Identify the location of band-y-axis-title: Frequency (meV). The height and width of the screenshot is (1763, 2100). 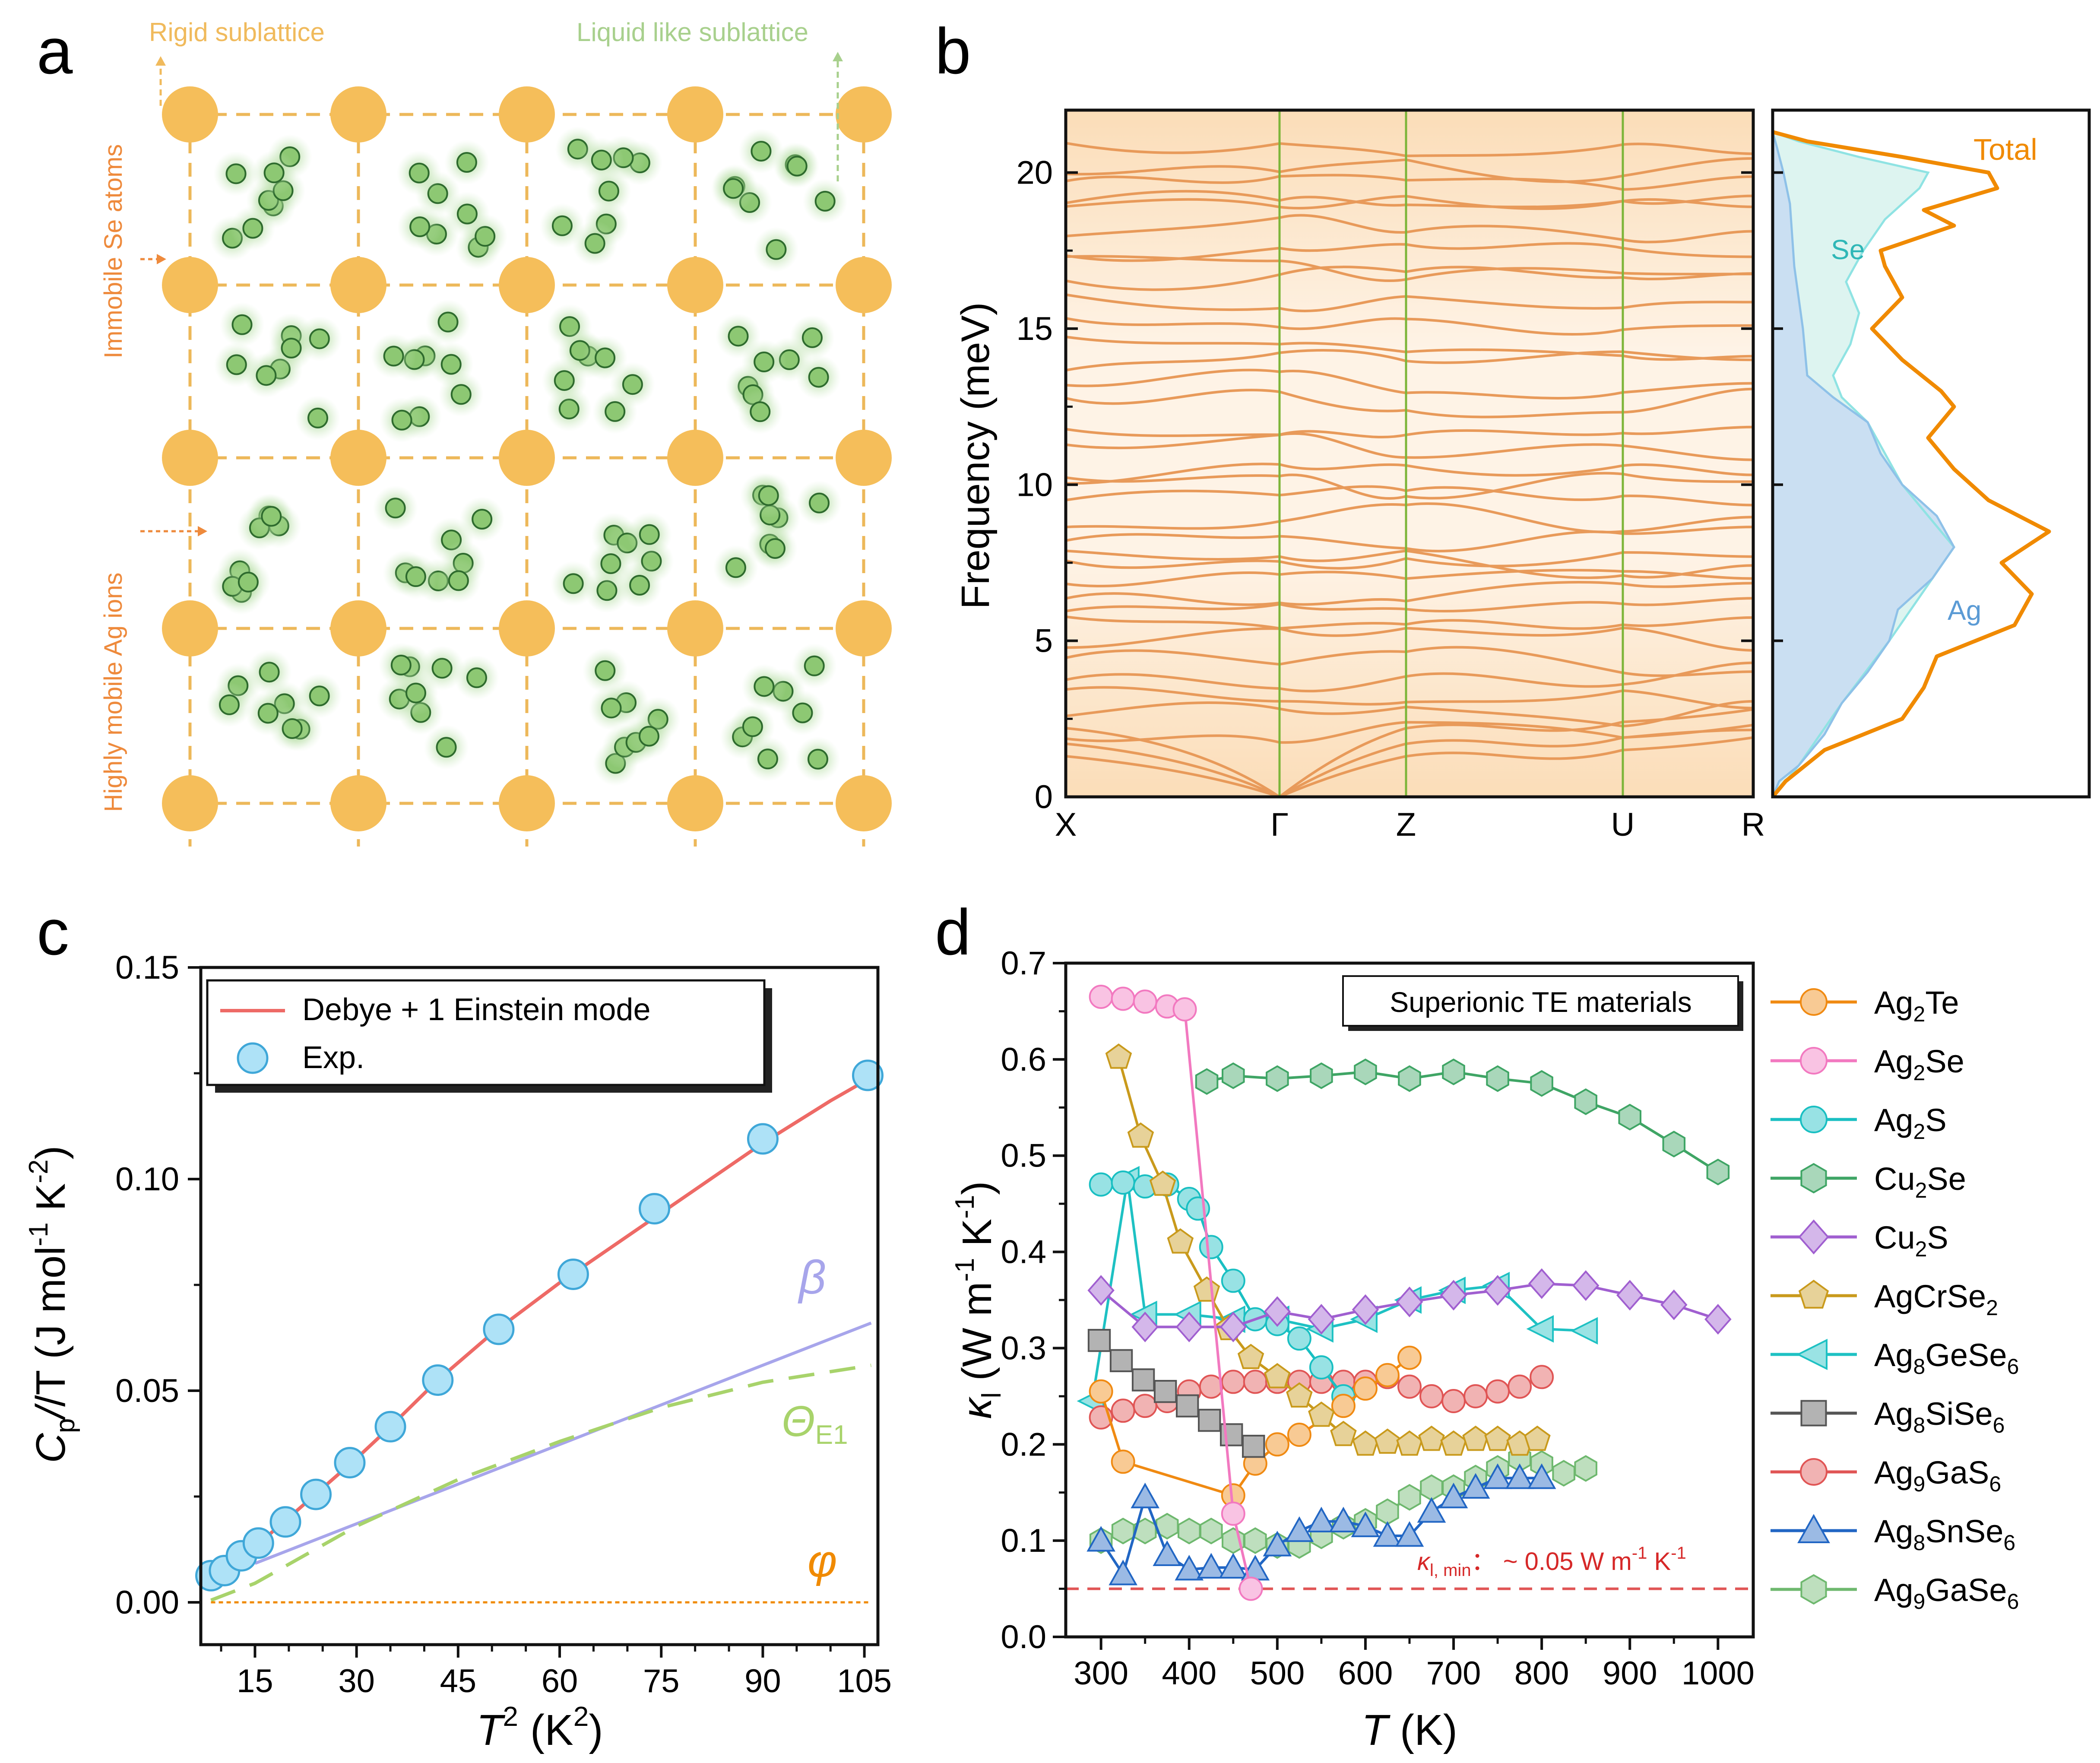
(975, 455).